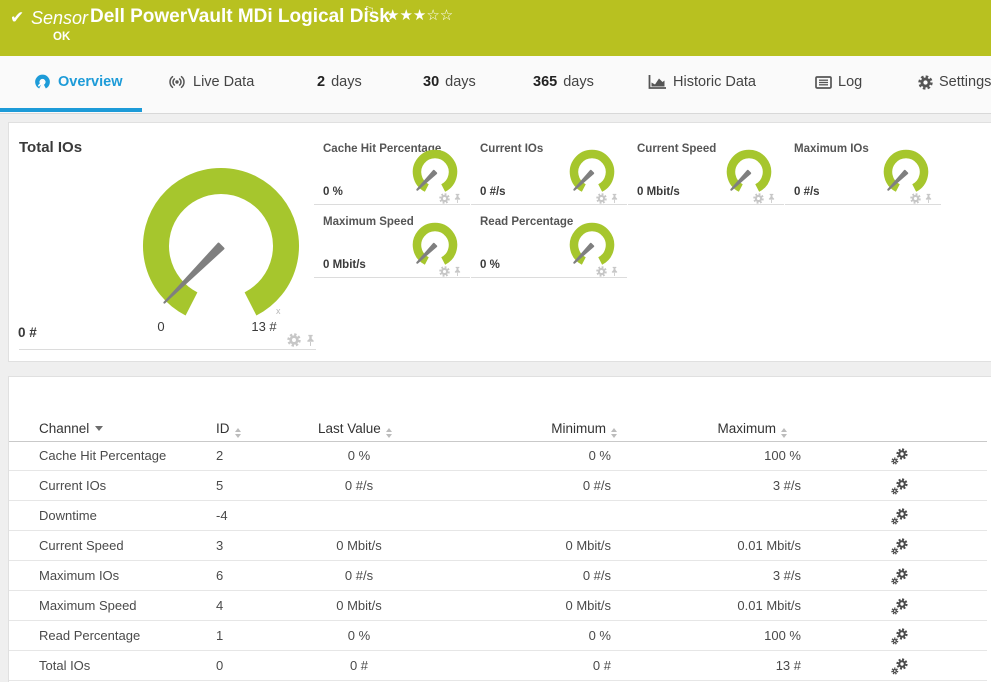  Describe the element at coordinates (359, 635) in the screenshot. I see `cell-last: 0 %` at that location.